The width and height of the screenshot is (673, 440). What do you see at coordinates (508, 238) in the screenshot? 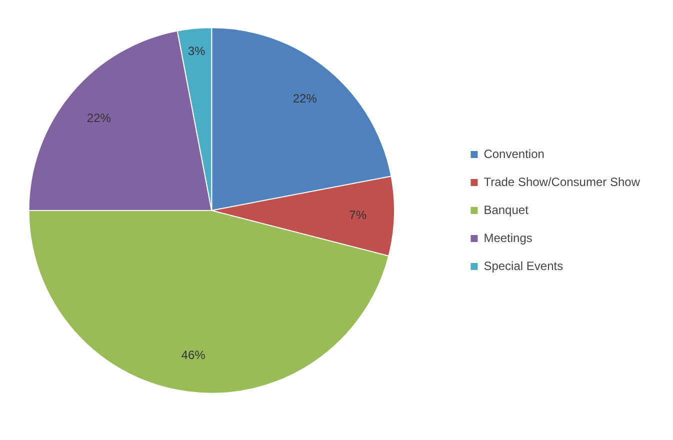
I see `legend-label: Meetings` at bounding box center [508, 238].